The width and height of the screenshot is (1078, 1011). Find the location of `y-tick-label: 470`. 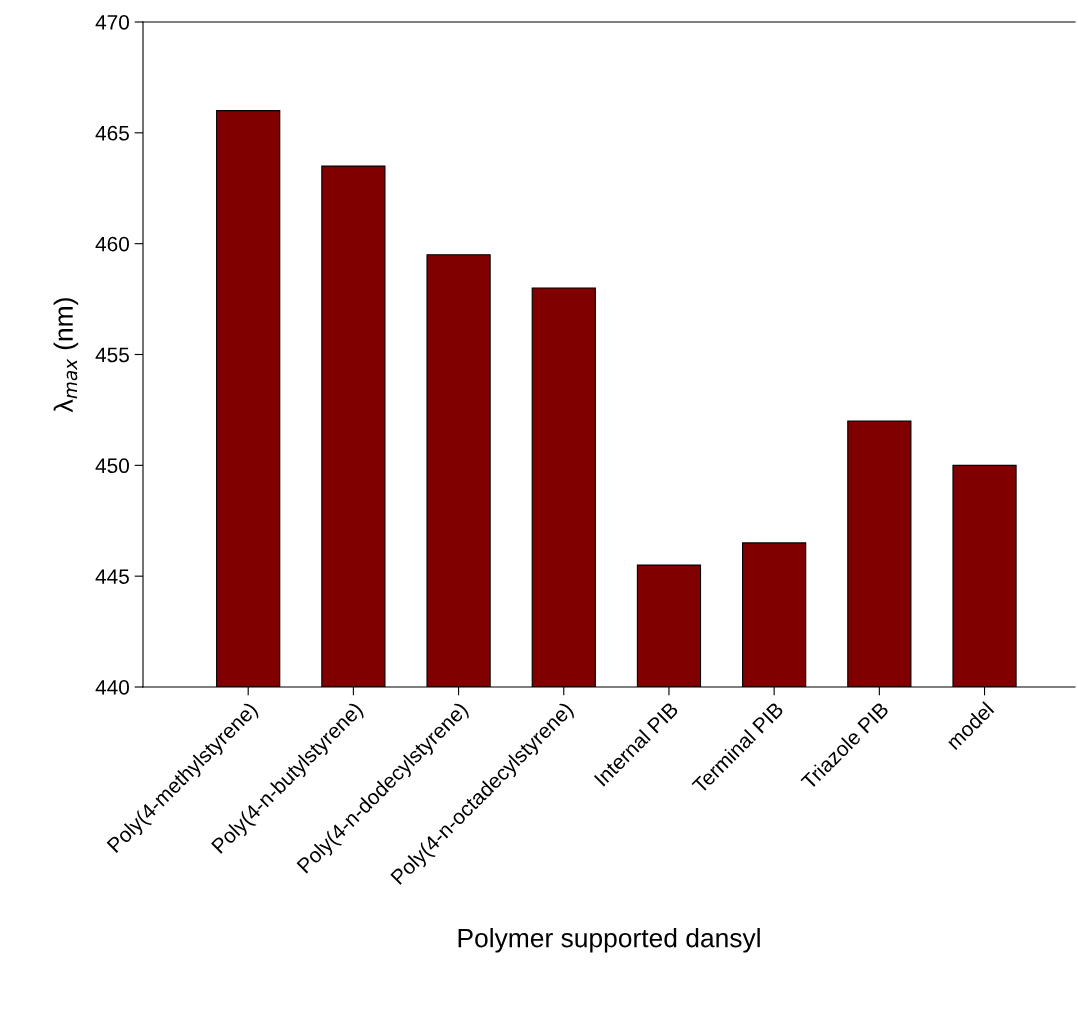

y-tick-label: 470 is located at coordinates (112, 22).